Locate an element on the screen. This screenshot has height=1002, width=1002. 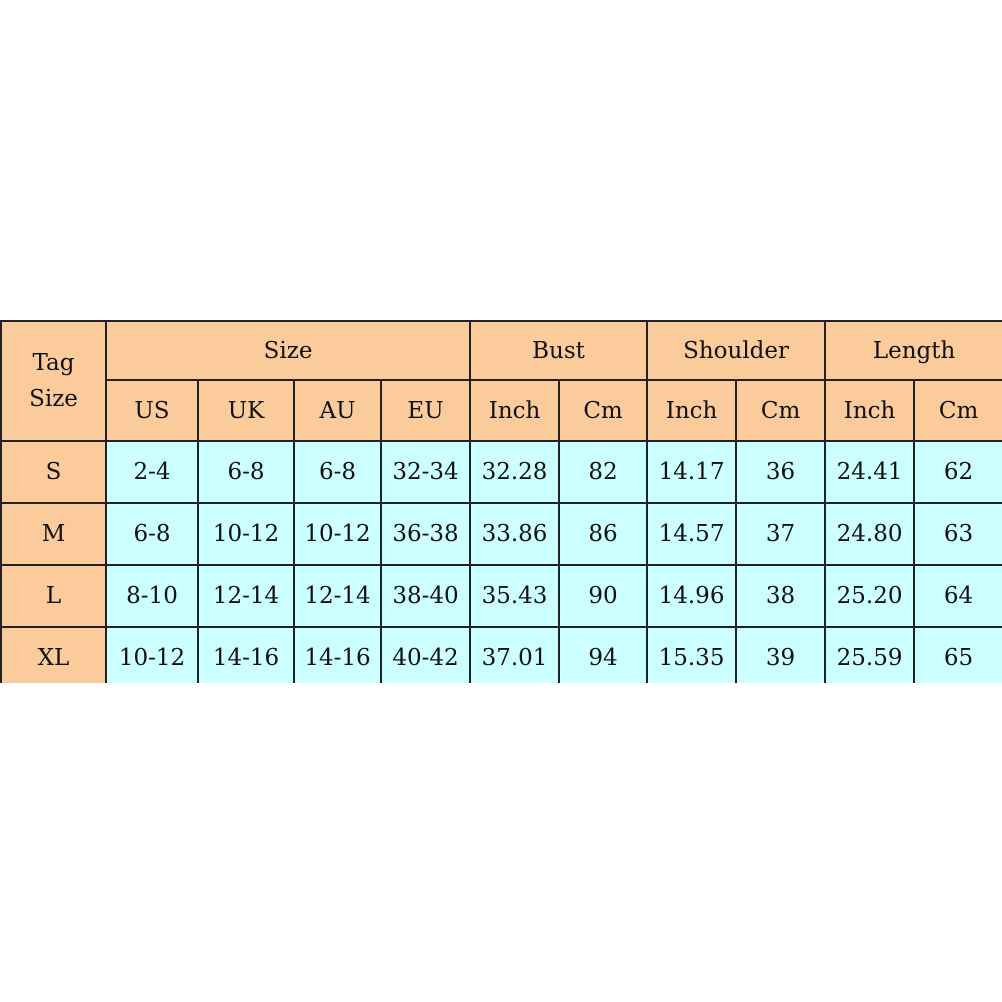
tag-size-cell: XL is located at coordinates (53, 654).